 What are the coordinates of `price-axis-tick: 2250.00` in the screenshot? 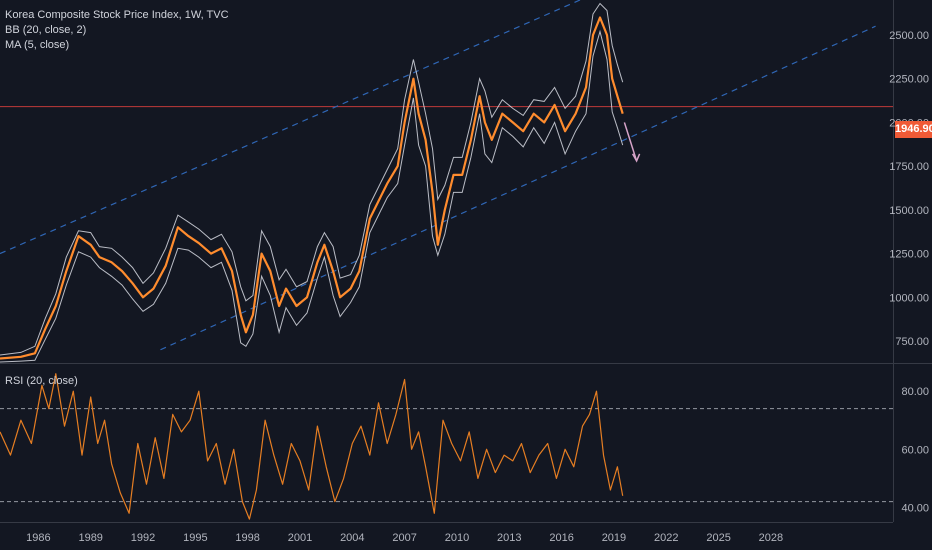 It's located at (909, 80).